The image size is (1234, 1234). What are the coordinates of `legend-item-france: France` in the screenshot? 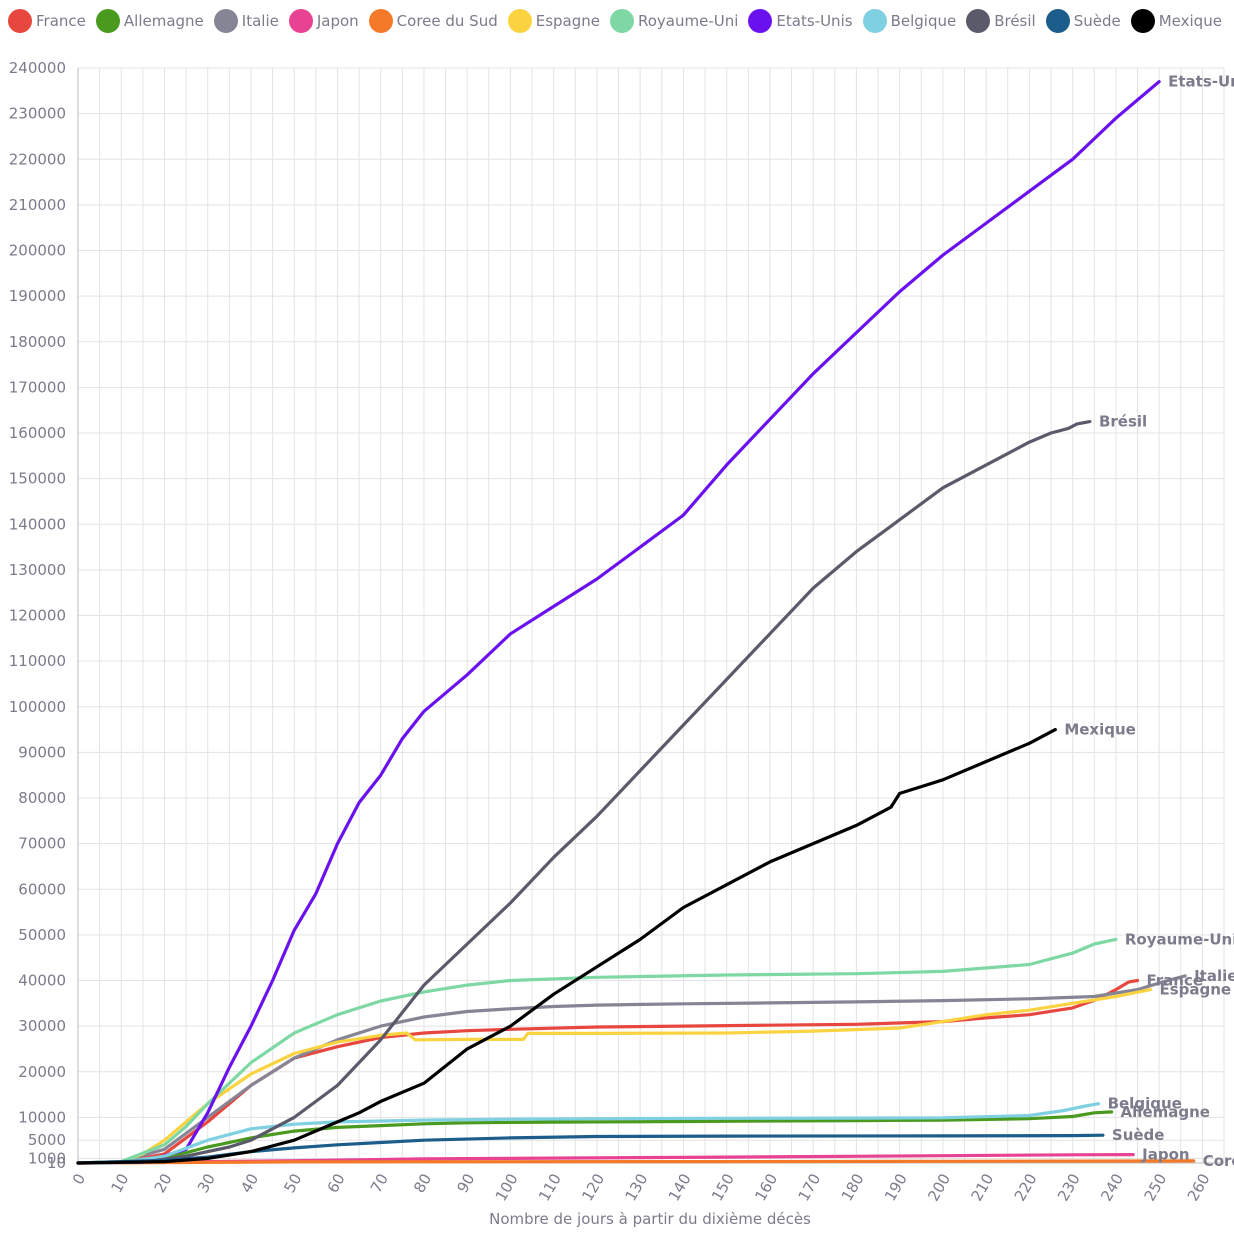 It's located at (47, 21).